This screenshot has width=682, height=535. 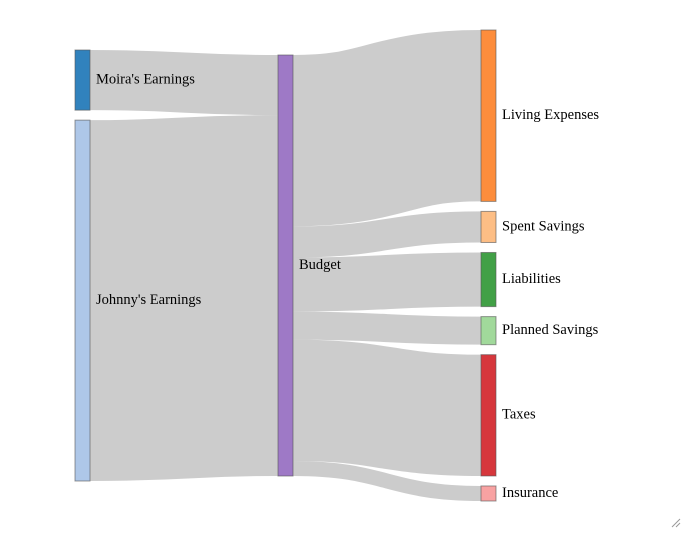 What do you see at coordinates (519, 415) in the screenshot?
I see `node-label: Taxes` at bounding box center [519, 415].